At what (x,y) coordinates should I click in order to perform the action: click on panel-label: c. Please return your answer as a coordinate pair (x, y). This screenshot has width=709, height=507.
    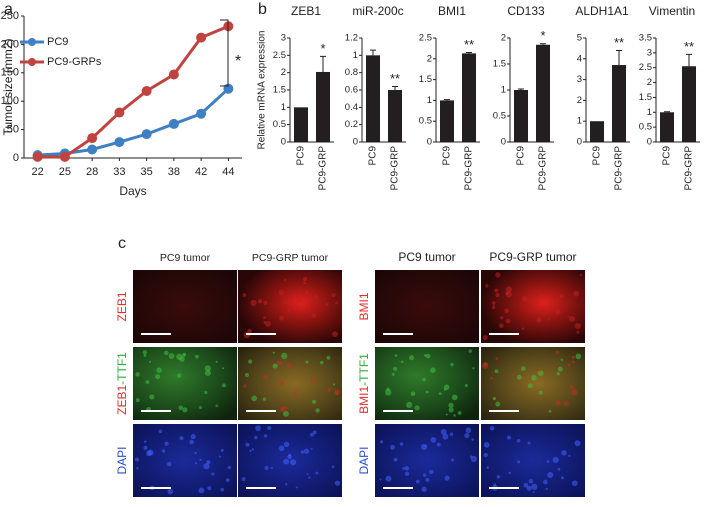
    Looking at the image, I should click on (122, 243).